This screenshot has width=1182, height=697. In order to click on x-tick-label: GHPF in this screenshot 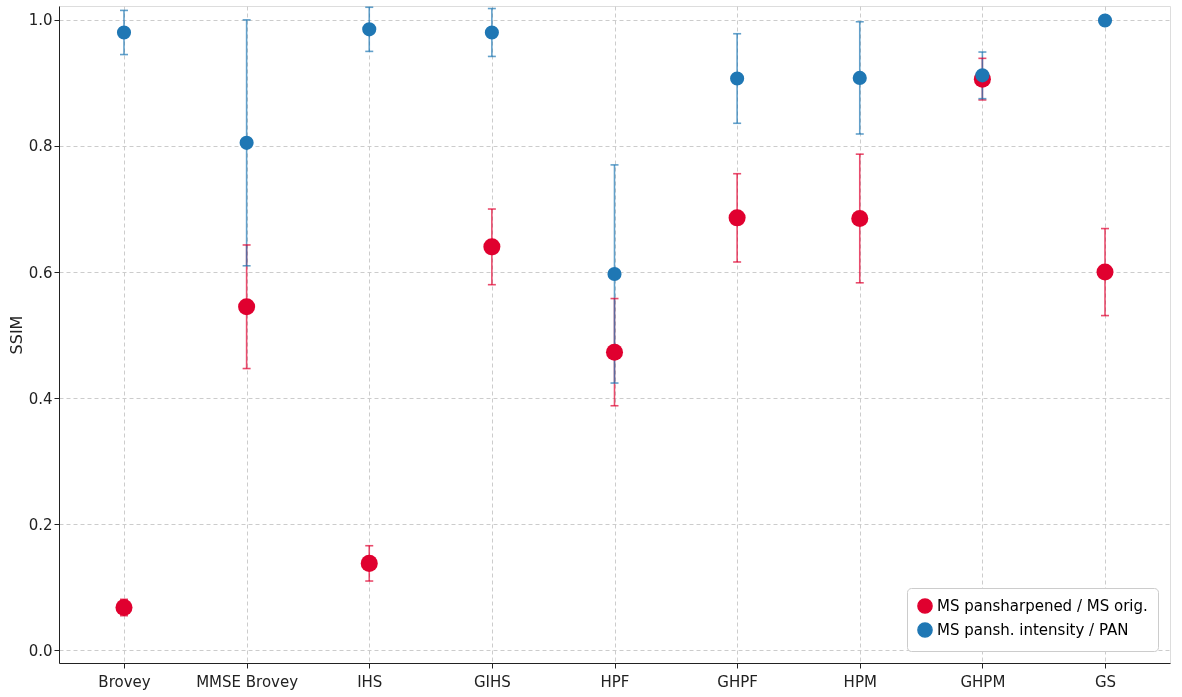, I will do `click(737, 681)`.